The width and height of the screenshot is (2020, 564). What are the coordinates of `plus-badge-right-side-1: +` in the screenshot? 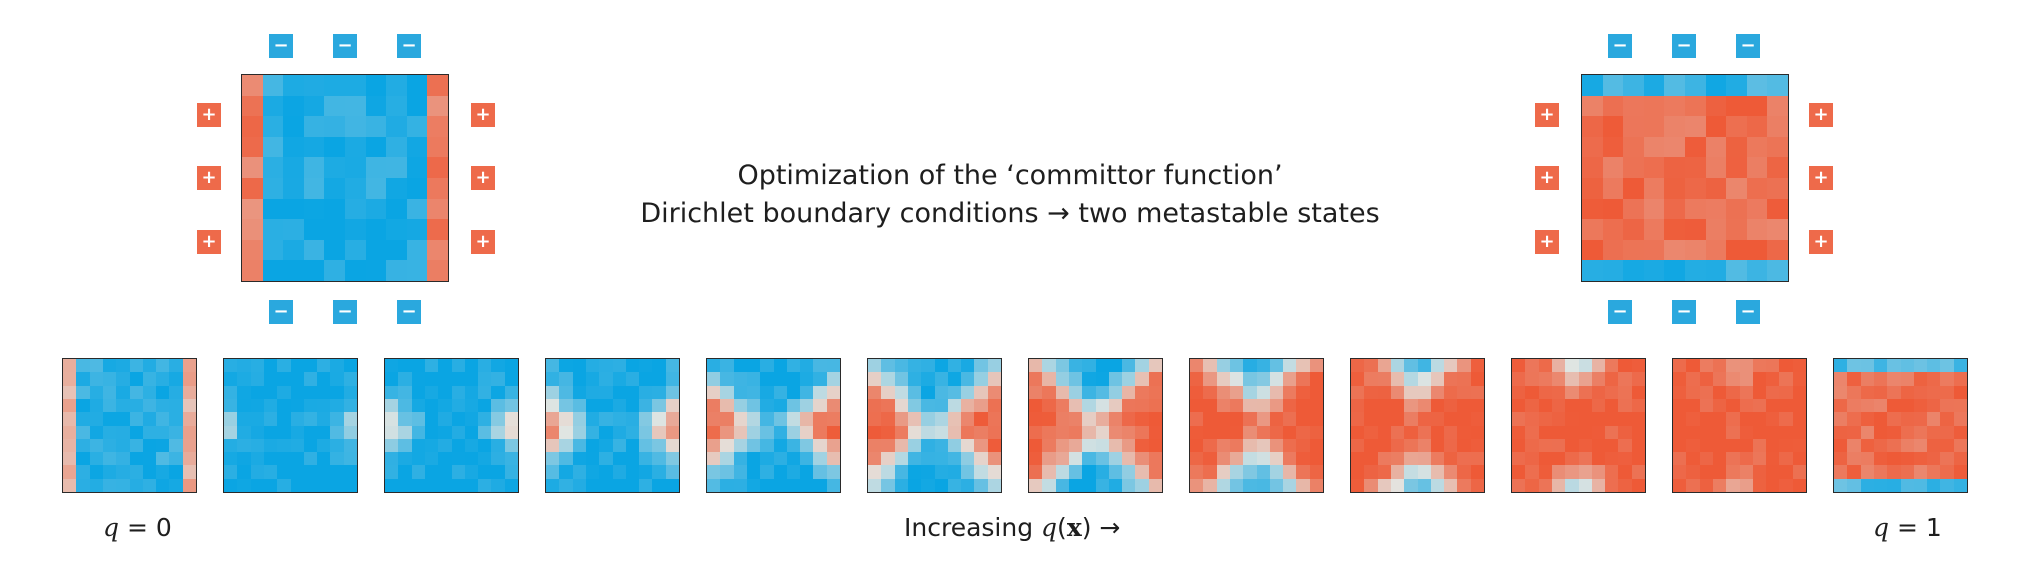 It's located at (483, 115).